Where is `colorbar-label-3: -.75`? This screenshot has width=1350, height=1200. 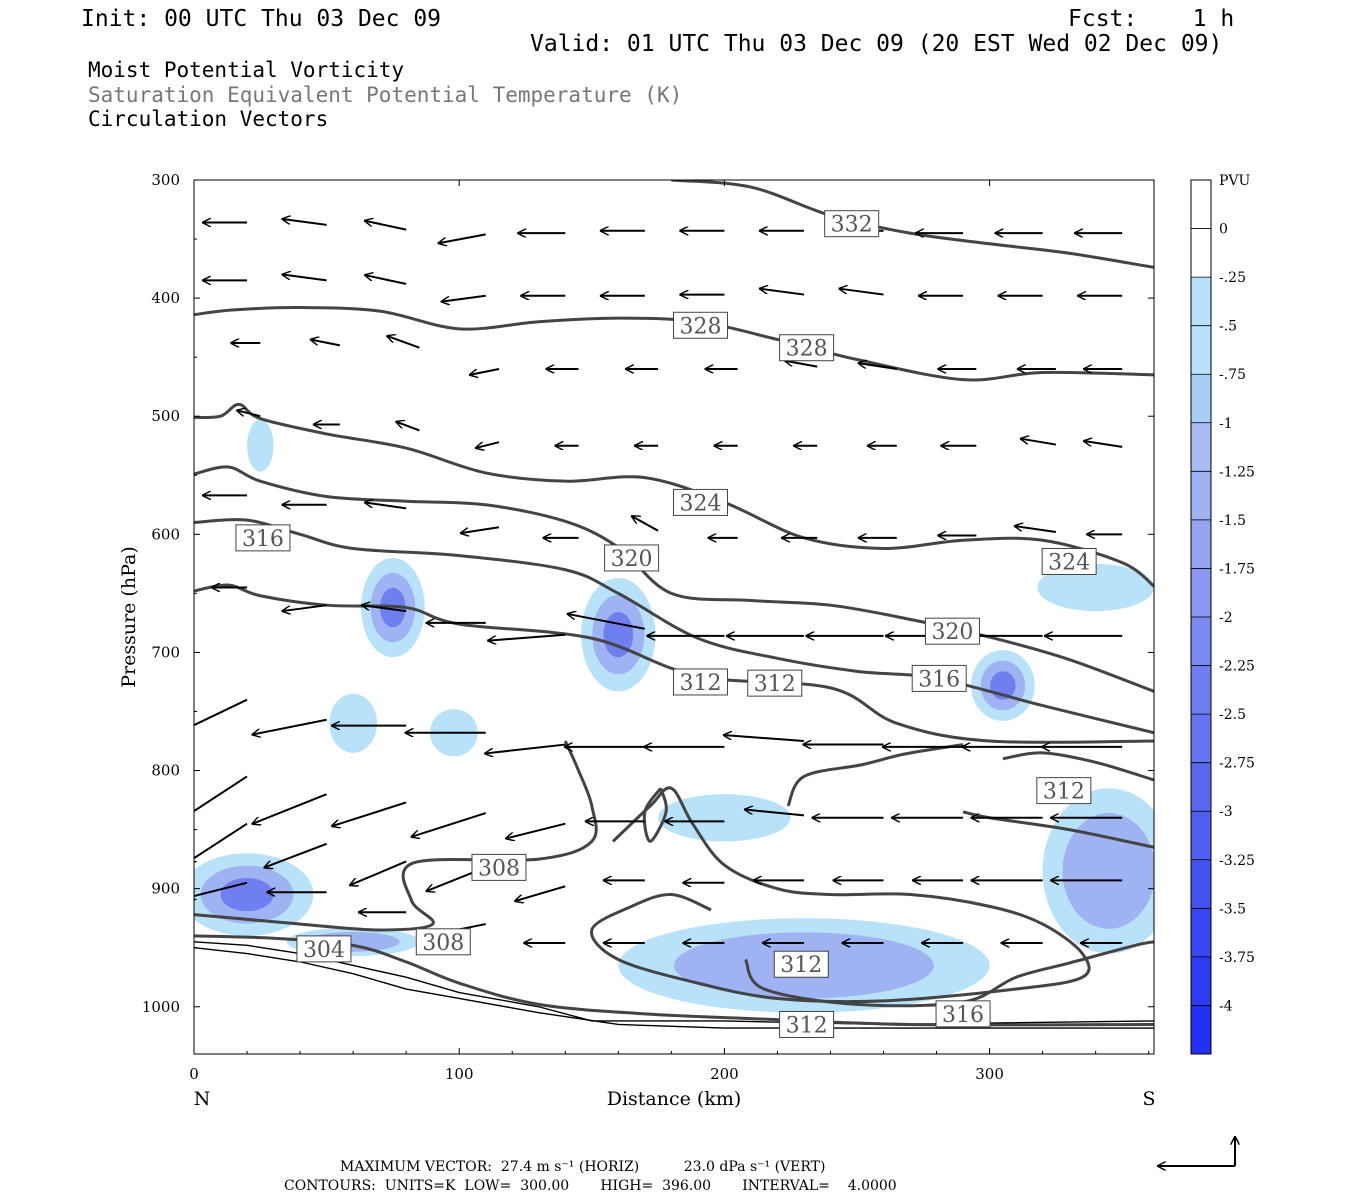
colorbar-label-3: -.75 is located at coordinates (1232, 375).